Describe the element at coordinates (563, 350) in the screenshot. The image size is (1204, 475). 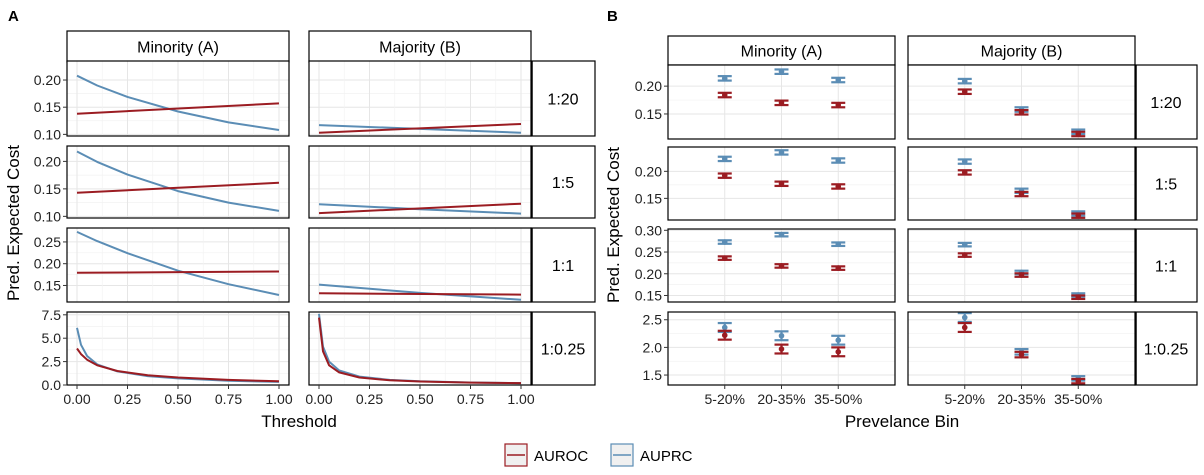
I see `panel-a-row-strip-3-label: 1:0.25` at that location.